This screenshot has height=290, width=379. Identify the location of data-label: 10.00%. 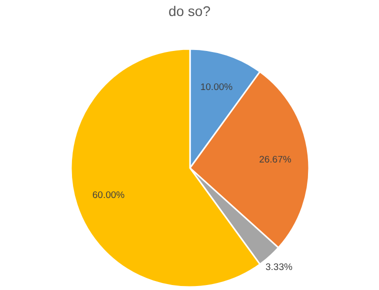
(217, 87).